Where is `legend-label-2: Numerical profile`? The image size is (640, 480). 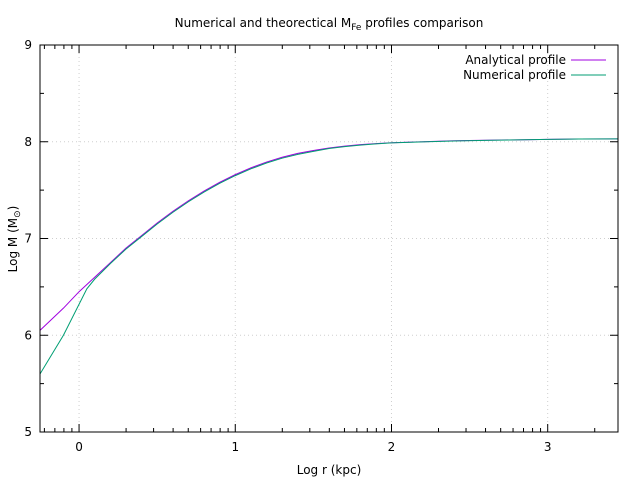
legend-label-2: Numerical profile is located at coordinates (514, 75).